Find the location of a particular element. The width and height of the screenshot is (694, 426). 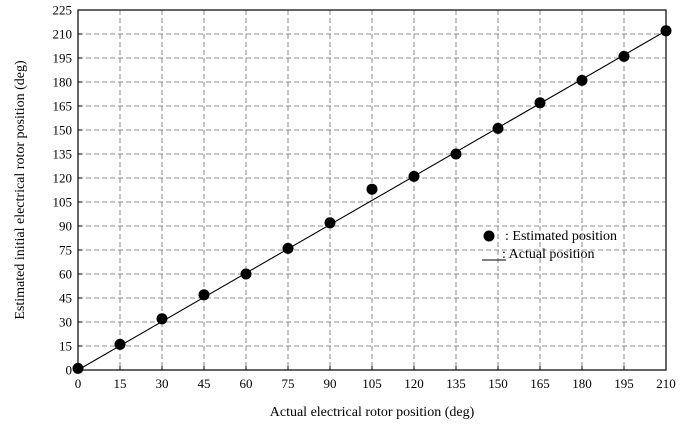

legend-marker-estimated is located at coordinates (489, 236).